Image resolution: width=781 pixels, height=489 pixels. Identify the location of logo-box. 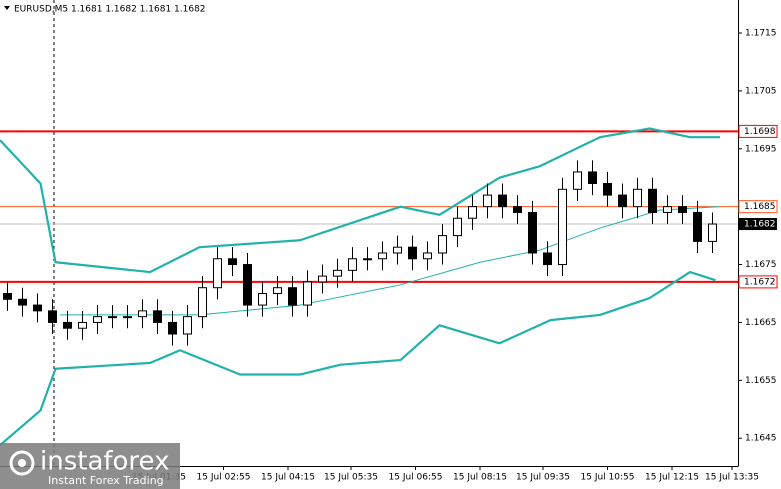
(90, 466).